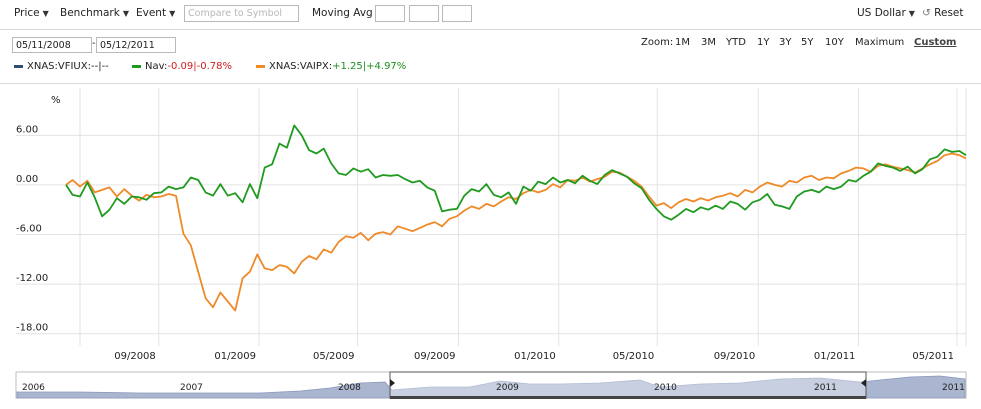  I want to click on legend-item-vfiux: XNAS:VFIUX:--|--, so click(61, 66).